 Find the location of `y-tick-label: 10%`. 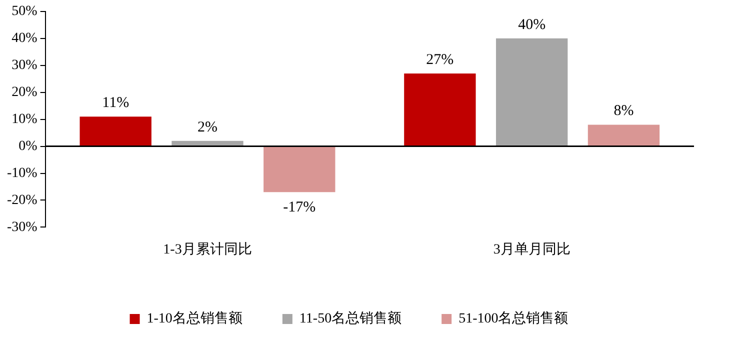

y-tick-label: 10% is located at coordinates (25, 119).